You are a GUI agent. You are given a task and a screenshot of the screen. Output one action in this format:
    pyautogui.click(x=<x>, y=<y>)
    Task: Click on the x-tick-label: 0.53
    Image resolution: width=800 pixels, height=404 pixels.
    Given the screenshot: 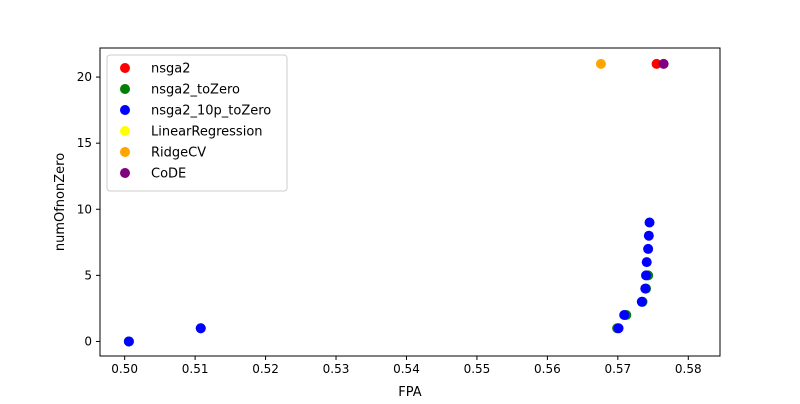 What is the action you would take?
    pyautogui.click(x=336, y=369)
    